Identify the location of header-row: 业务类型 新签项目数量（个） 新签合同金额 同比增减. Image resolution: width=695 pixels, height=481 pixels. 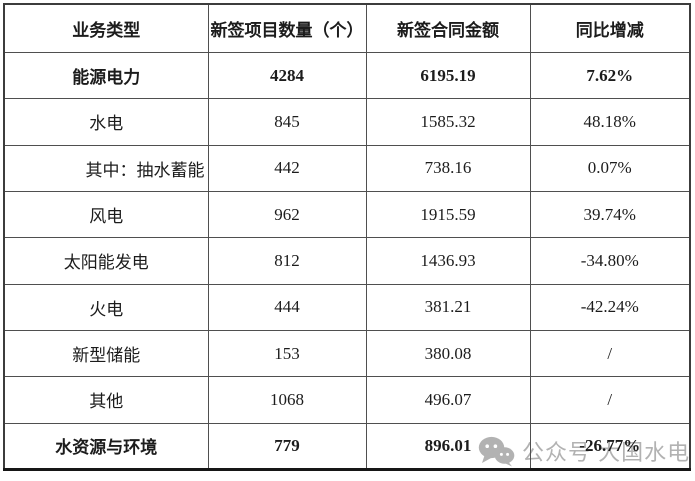
(347, 28).